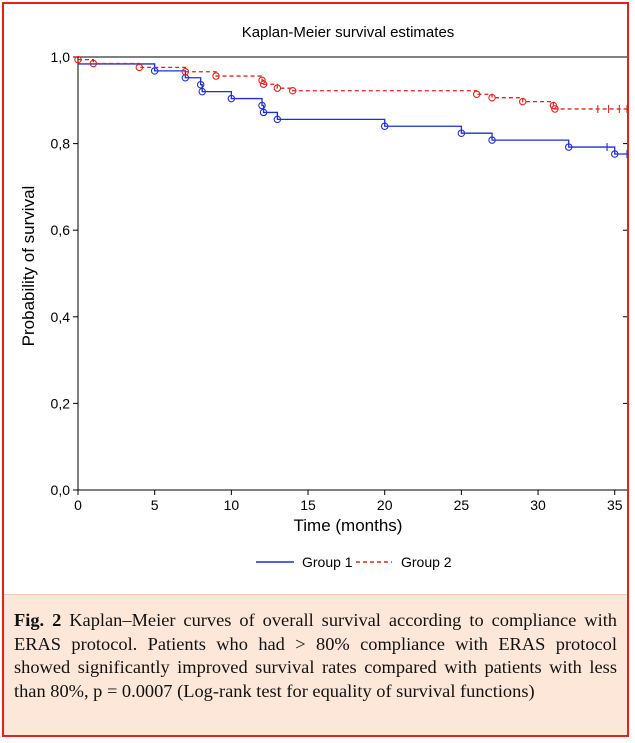  I want to click on chart-title: Kaplan-Meier survival estimates, so click(348, 32).